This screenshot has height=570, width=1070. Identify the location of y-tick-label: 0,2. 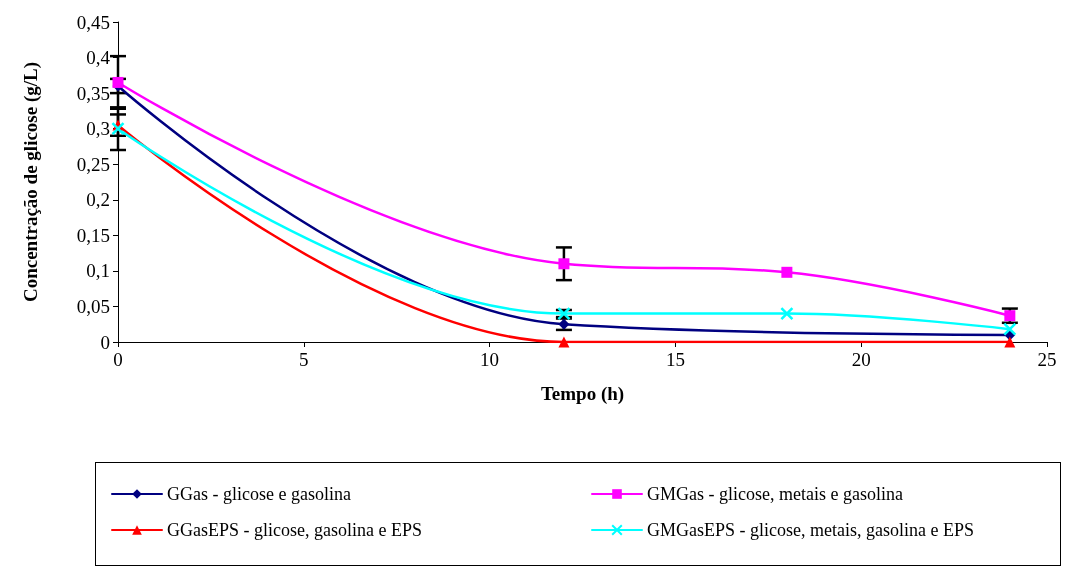
(98, 200).